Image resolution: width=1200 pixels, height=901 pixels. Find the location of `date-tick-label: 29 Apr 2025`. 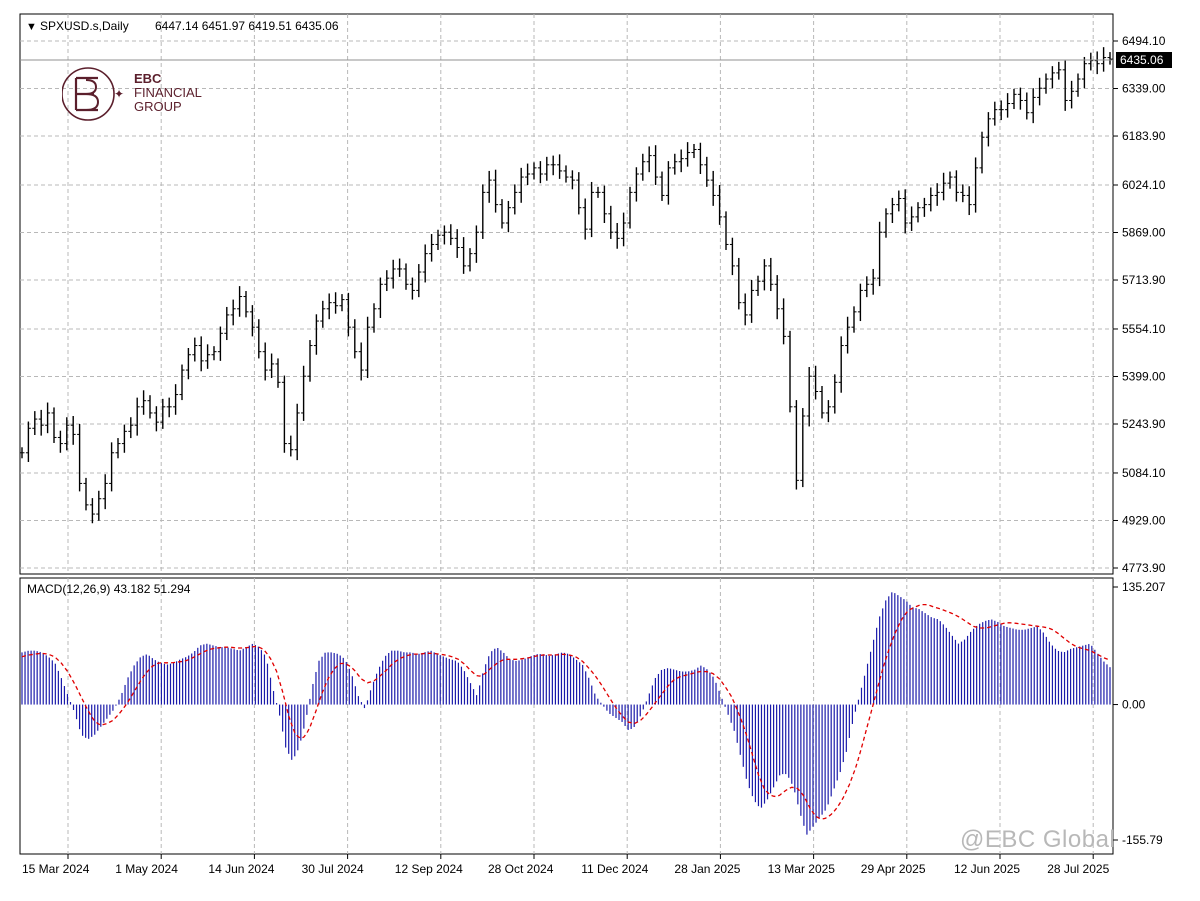

date-tick-label: 29 Apr 2025 is located at coordinates (893, 869).